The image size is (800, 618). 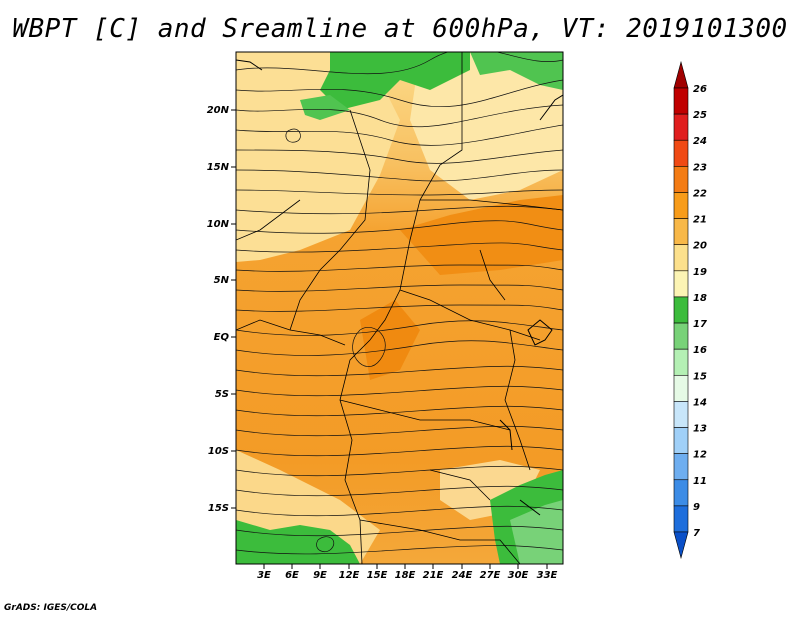 What do you see at coordinates (221, 309) in the screenshot?
I see `latitude-axis: 20N 15N 10N 5N EQ 5S 10S 15S` at bounding box center [221, 309].